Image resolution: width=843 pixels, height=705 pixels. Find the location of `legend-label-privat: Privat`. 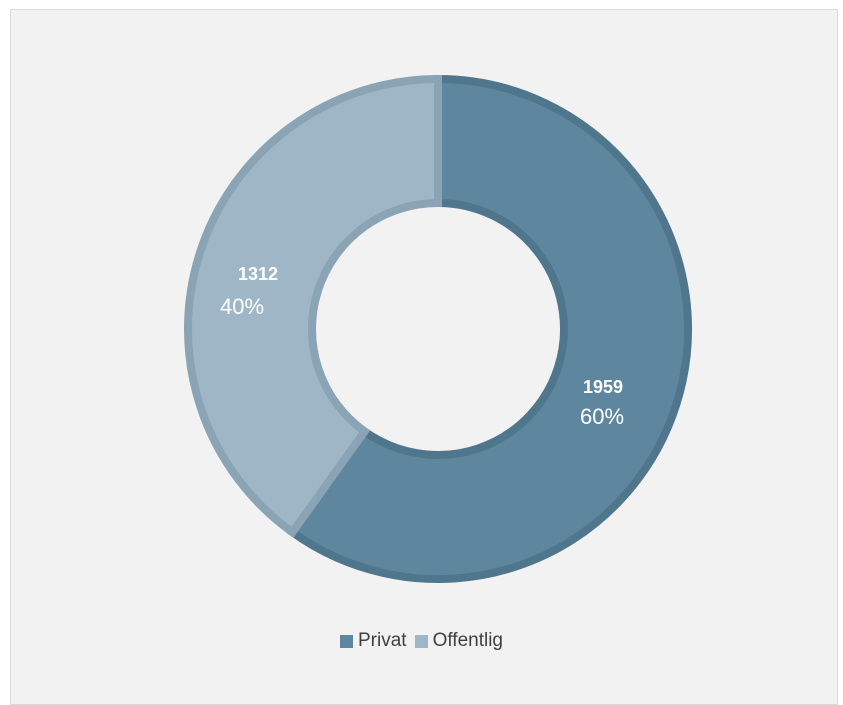

legend-label-privat: Privat is located at coordinates (382, 640).